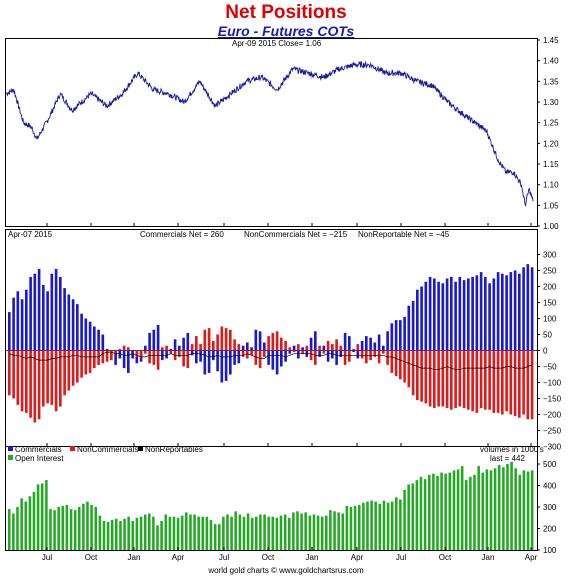 The height and width of the screenshot is (579, 572). Describe the element at coordinates (10, 457) in the screenshot. I see `legend-swatch-open-interest` at that location.